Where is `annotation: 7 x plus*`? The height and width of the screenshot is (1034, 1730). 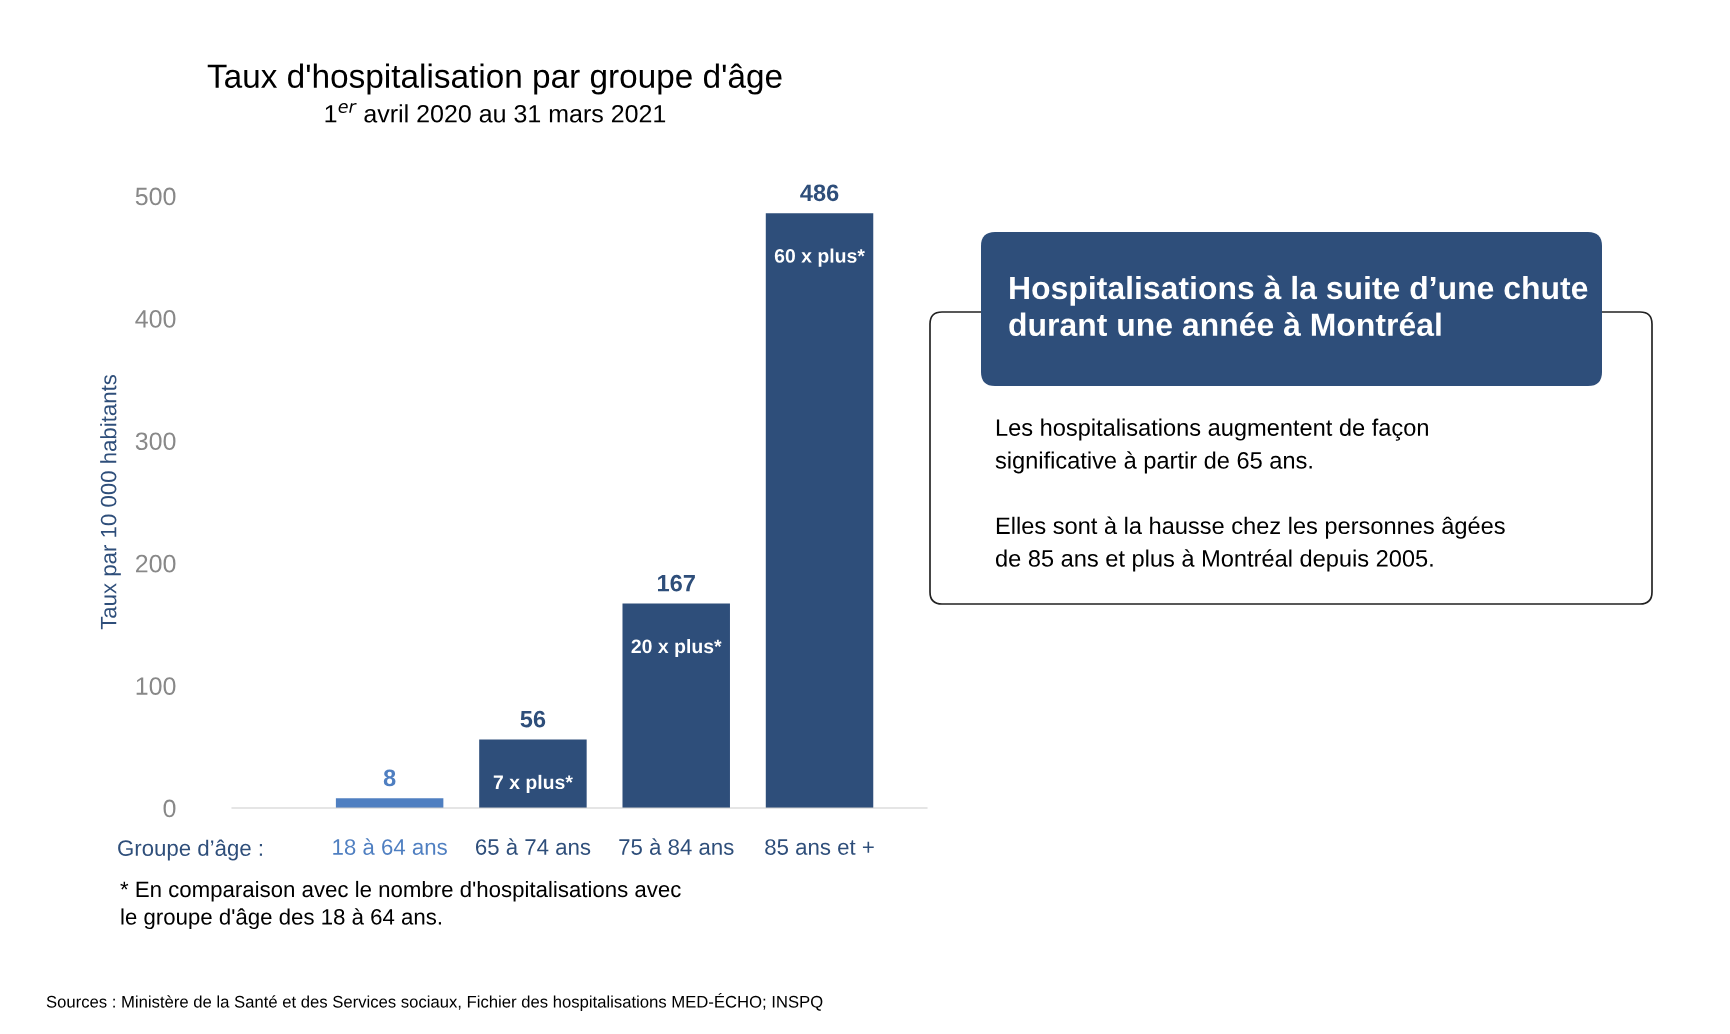 annotation: 7 x plus* is located at coordinates (533, 783).